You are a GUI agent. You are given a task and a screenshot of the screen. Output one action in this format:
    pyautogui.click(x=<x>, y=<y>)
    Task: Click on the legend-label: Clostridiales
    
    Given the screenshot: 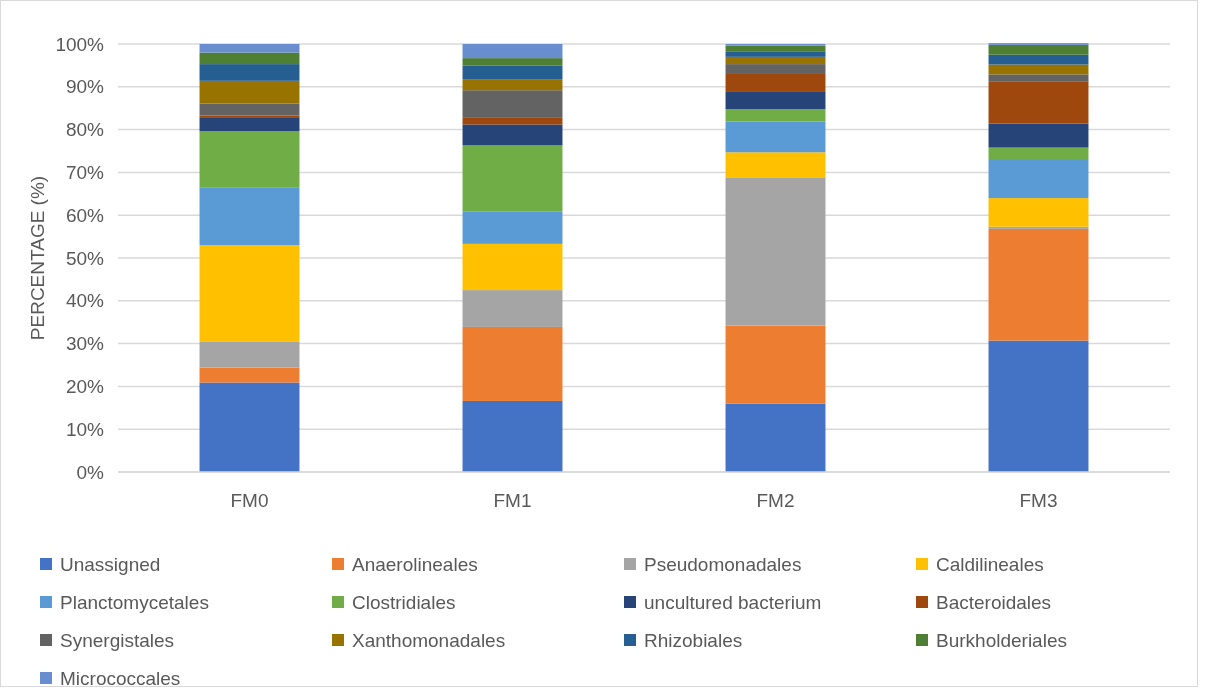 What is the action you would take?
    pyautogui.click(x=404, y=602)
    